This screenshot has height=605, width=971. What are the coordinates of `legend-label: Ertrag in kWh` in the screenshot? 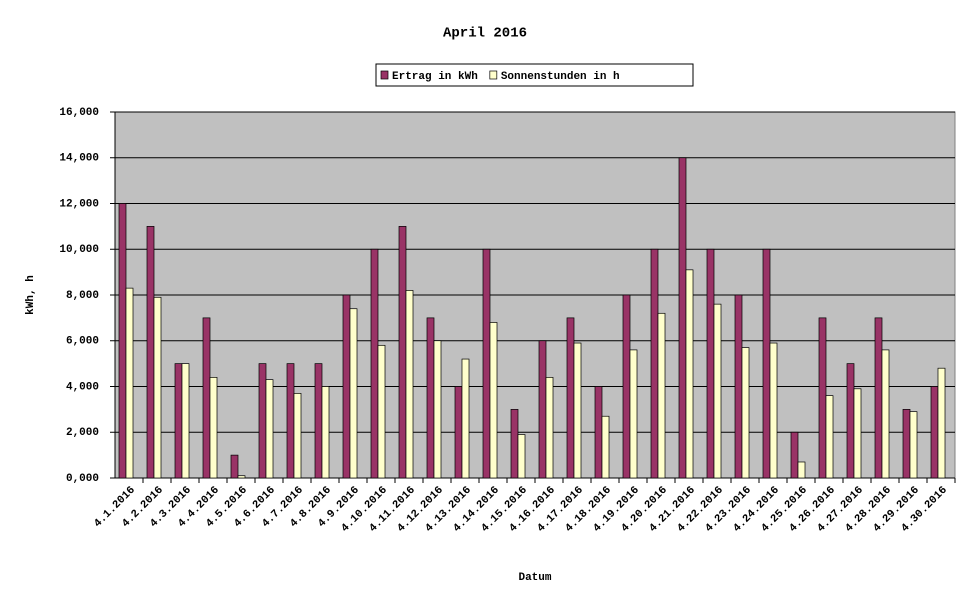 It's located at (435, 77).